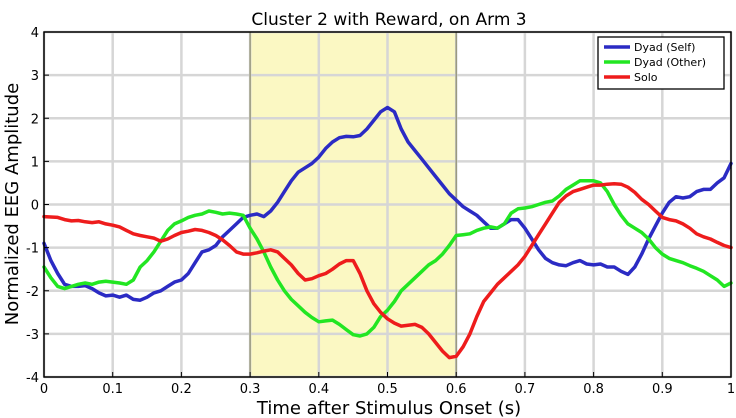  What do you see at coordinates (318, 389) in the screenshot?
I see `x-tick-label: 0.4` at bounding box center [318, 389].